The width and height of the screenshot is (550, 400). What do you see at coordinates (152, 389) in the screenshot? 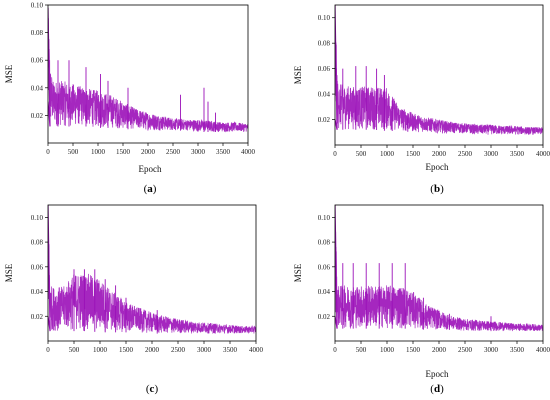
I see `panel-label: (c)` at bounding box center [152, 389].